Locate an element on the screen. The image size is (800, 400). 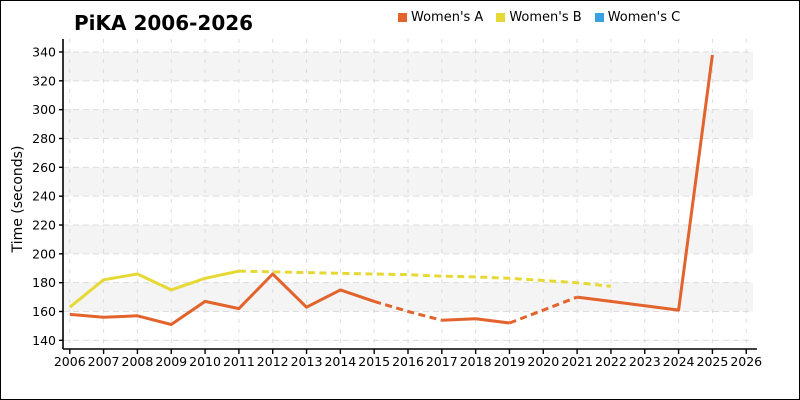
y-tick-label: 340 is located at coordinates (44, 51).